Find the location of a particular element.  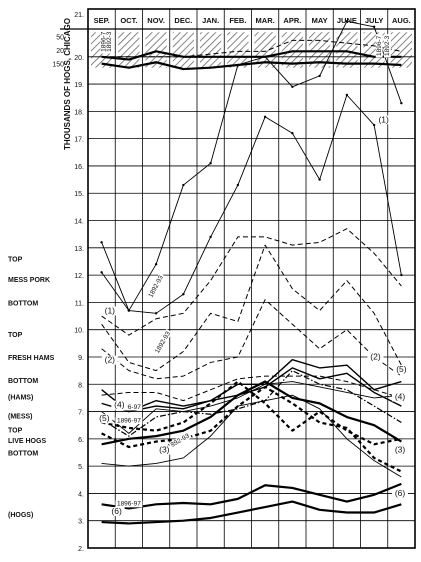

annotation: 1892-3 is located at coordinates (387, 46).